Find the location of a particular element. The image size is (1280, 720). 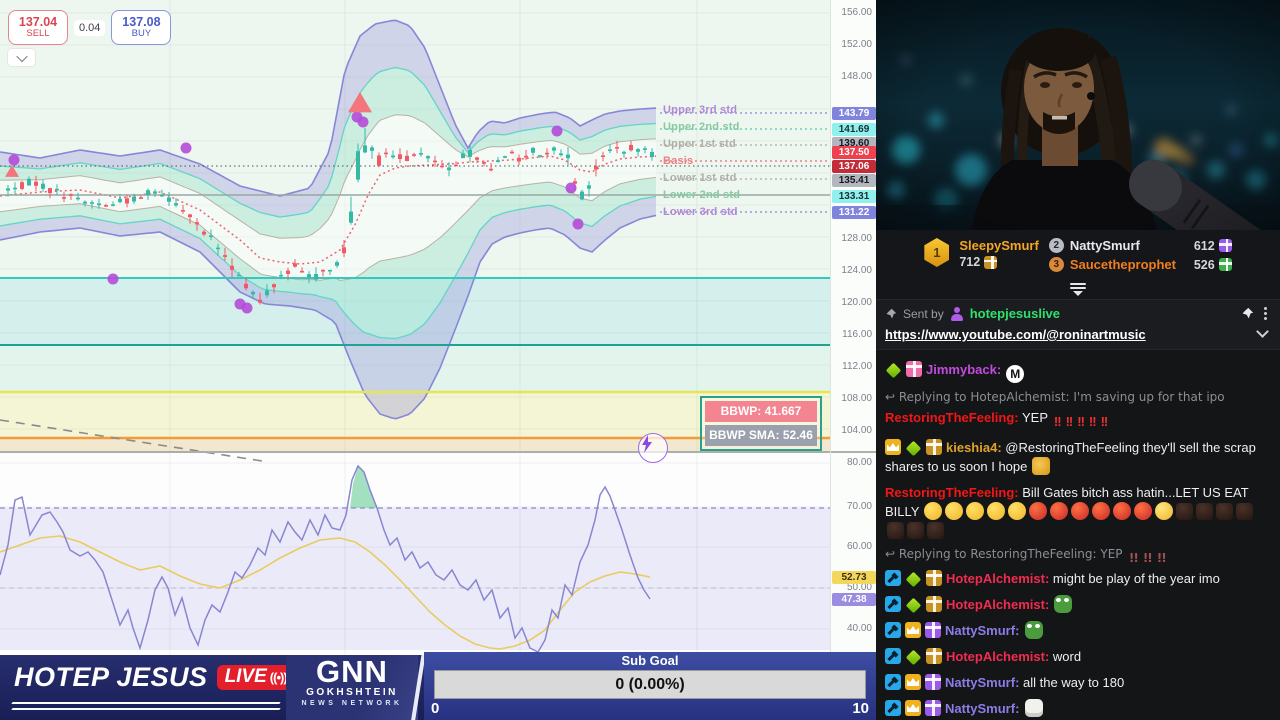

leaderboard-second-name: NattySmurf is located at coordinates (1104, 245).